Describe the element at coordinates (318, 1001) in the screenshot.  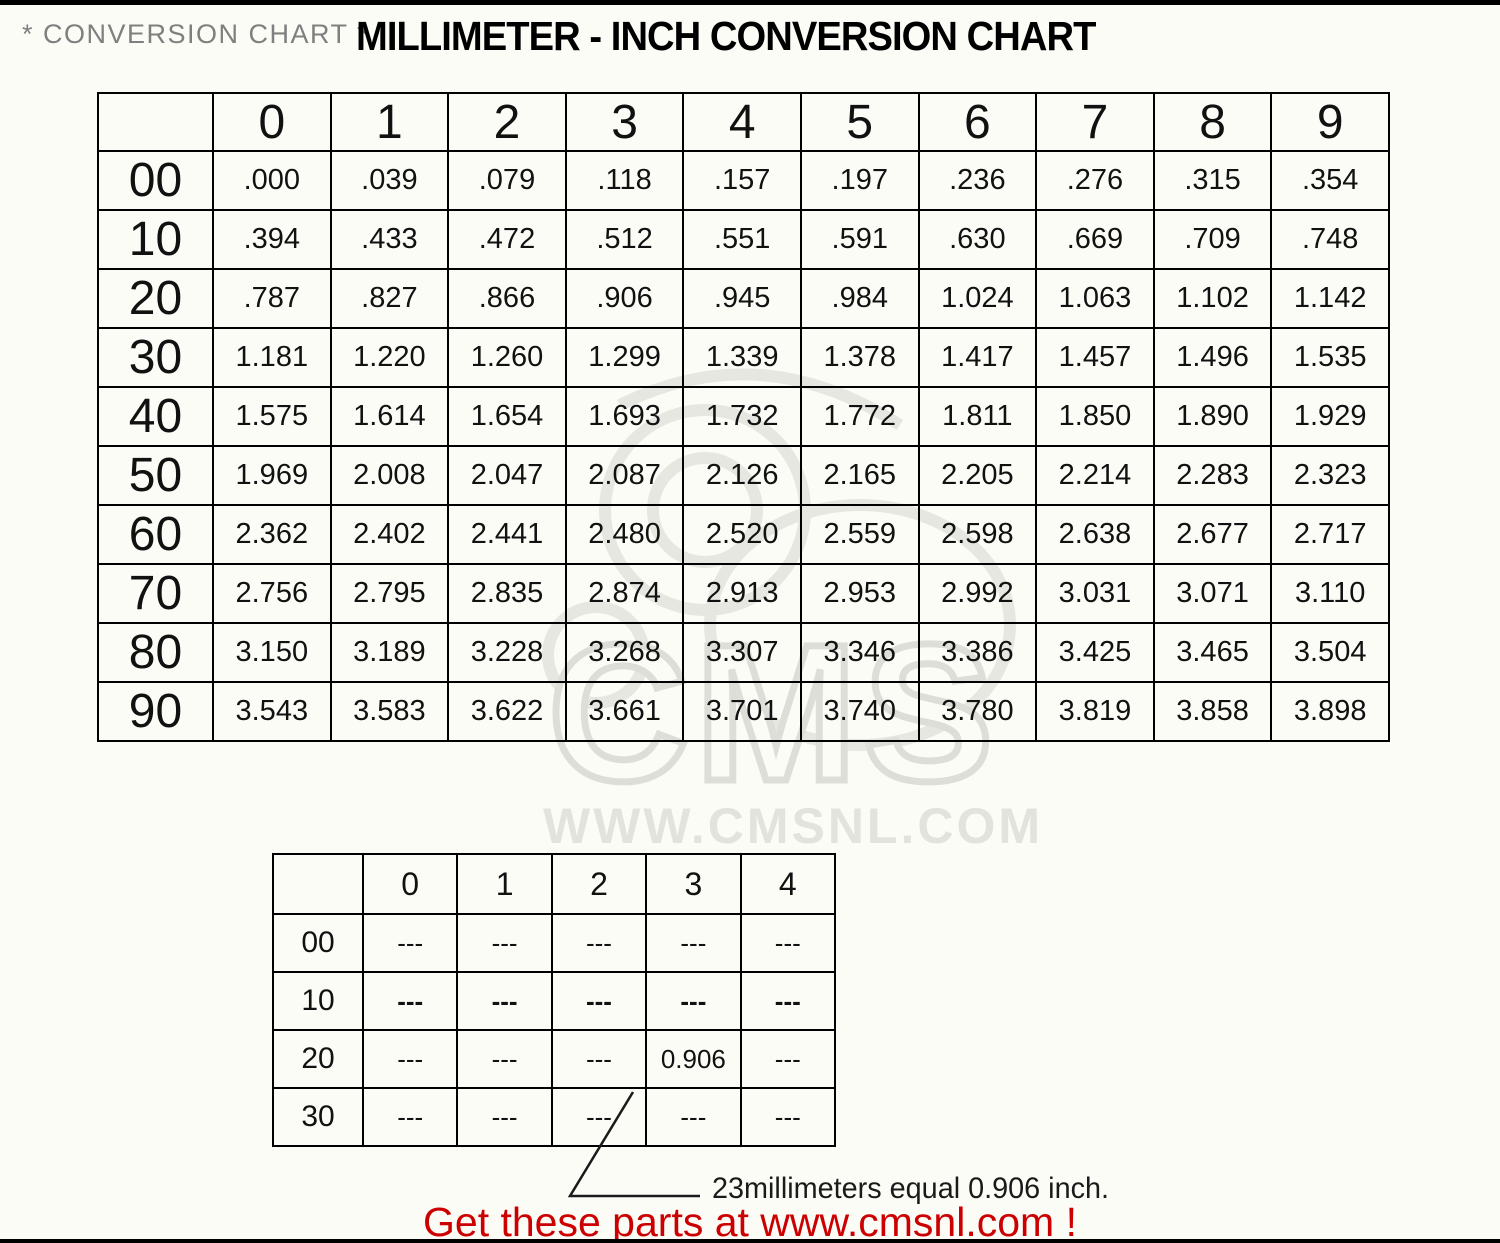
I see `row-header: 10` at that location.